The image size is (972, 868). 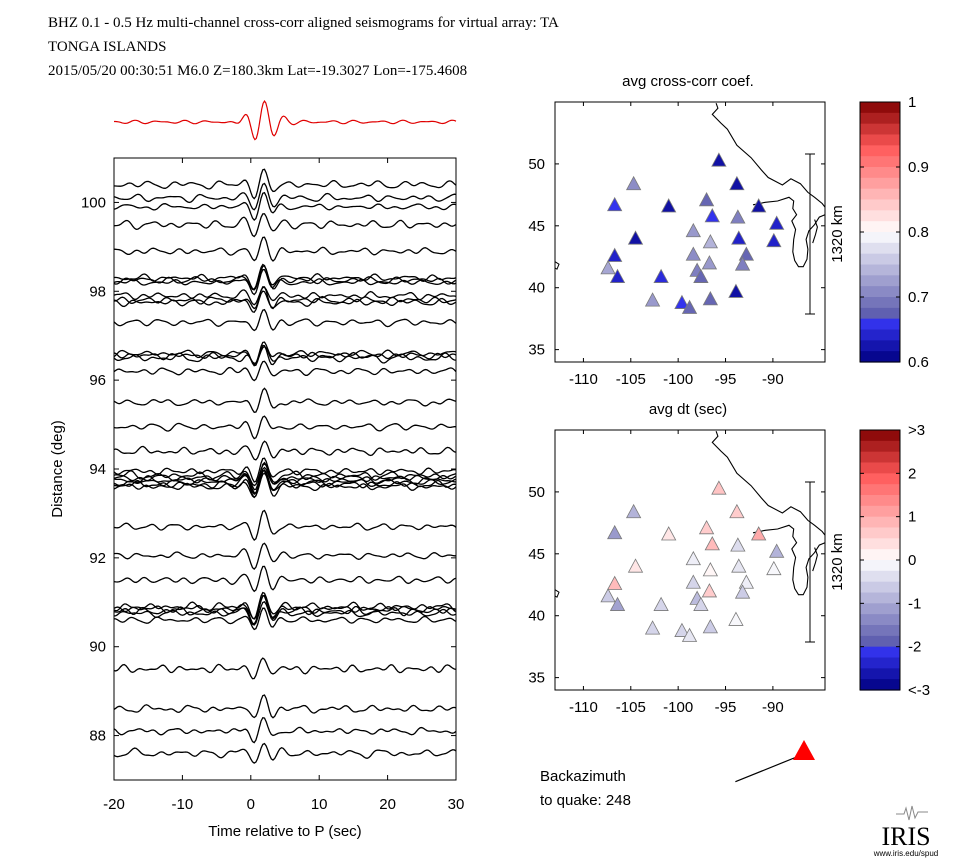 I want to click on colorbar-tick-label: >3, so click(x=916, y=430).